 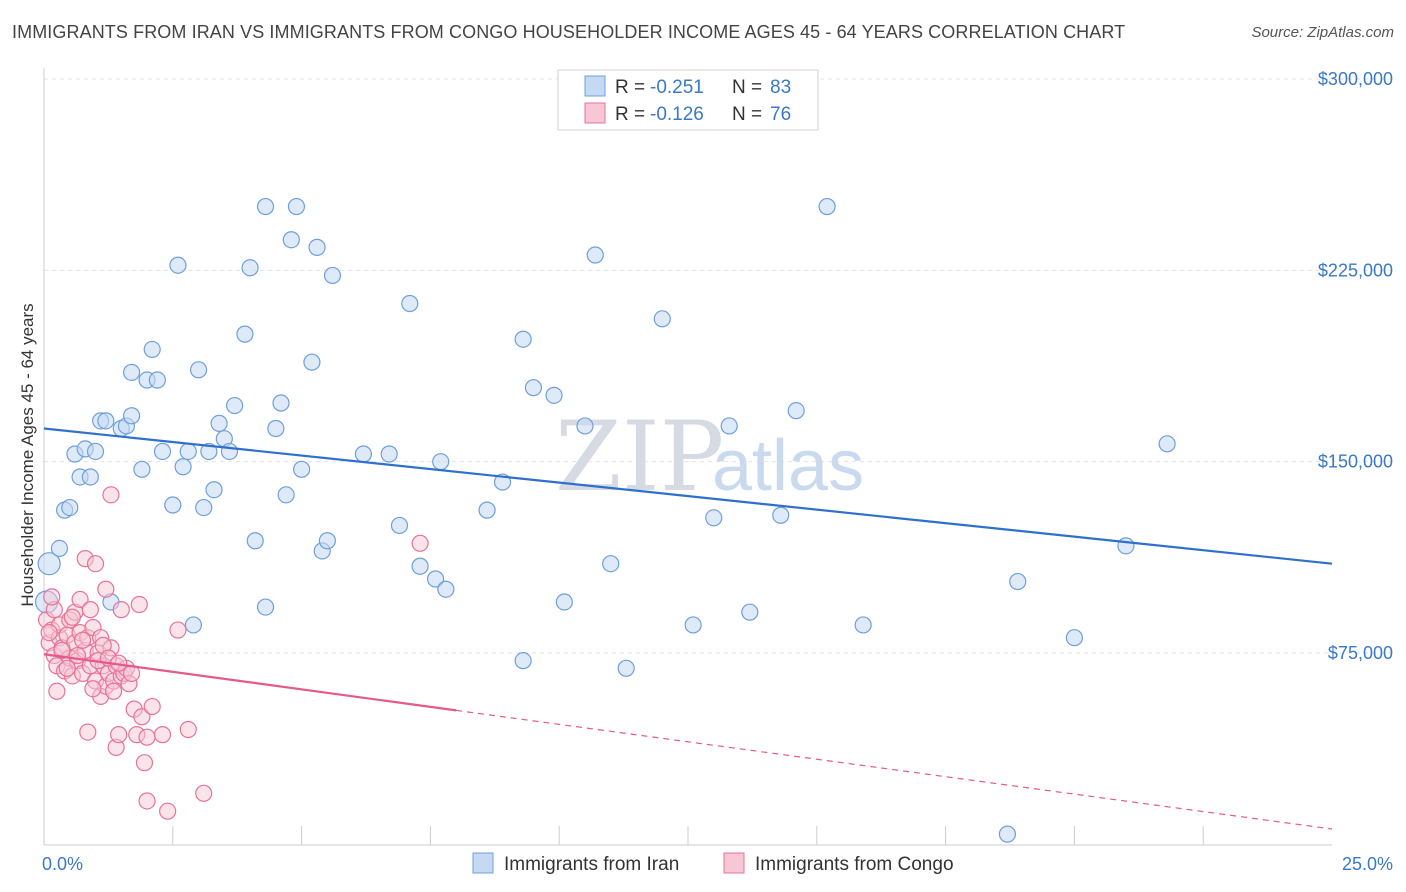 What do you see at coordinates (62, 864) in the screenshot?
I see `x-tick-label: 0.0%` at bounding box center [62, 864].